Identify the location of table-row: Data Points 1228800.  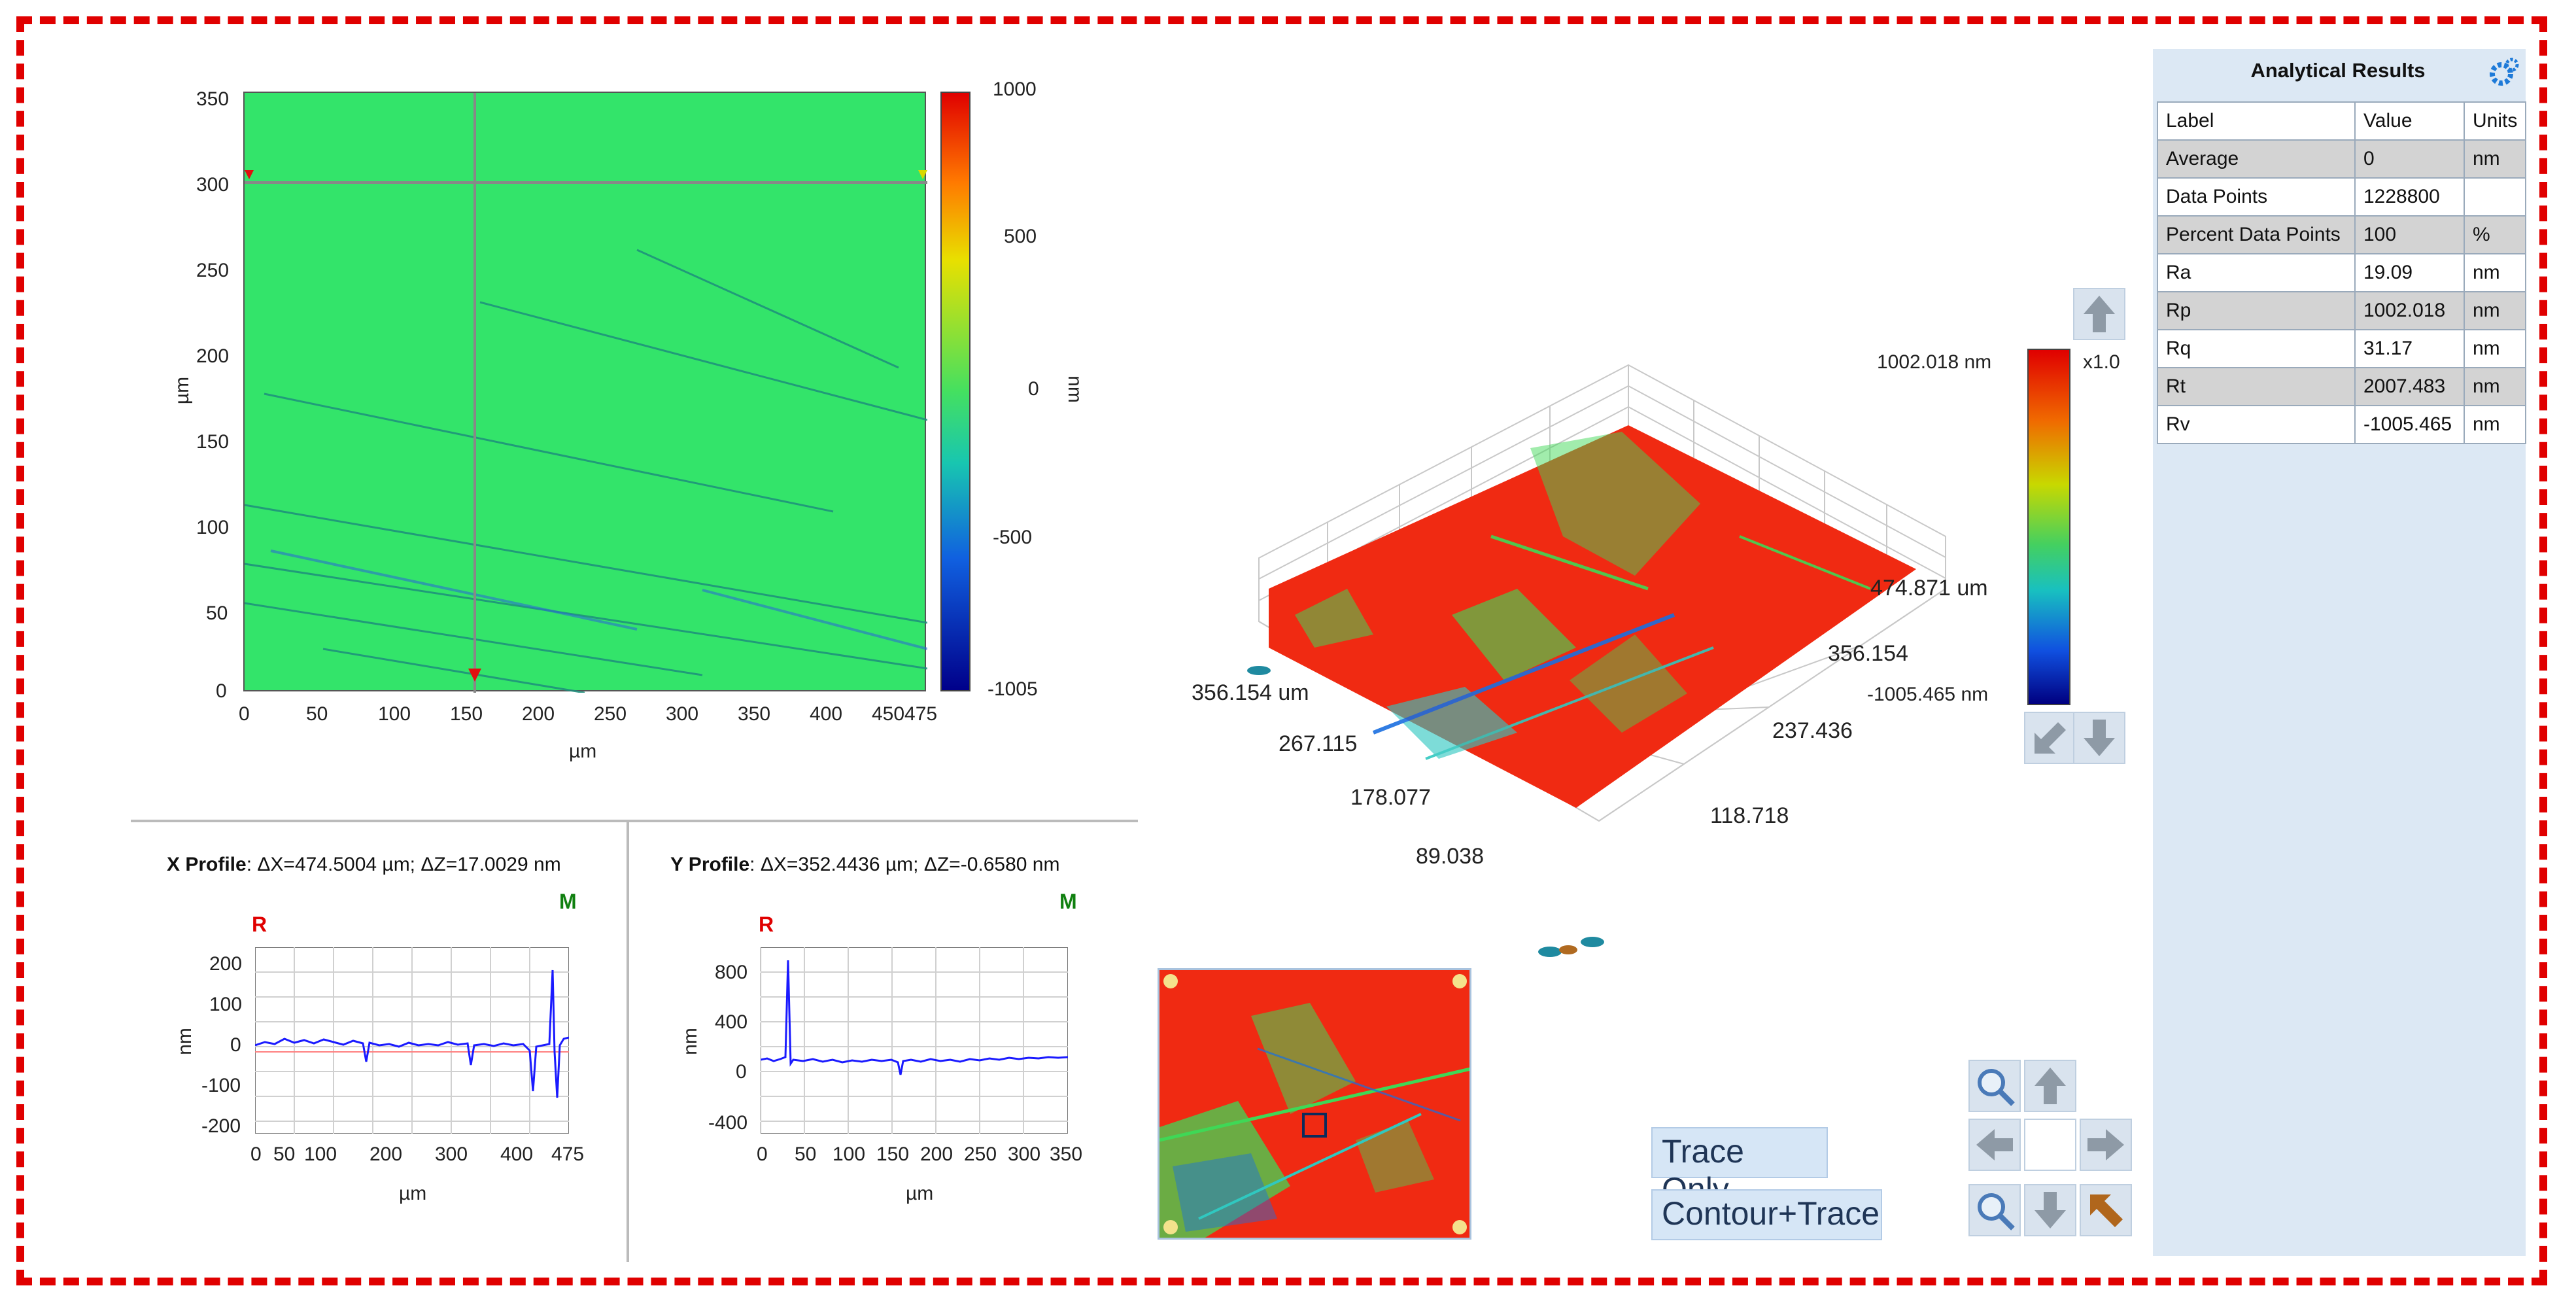
(2342, 197).